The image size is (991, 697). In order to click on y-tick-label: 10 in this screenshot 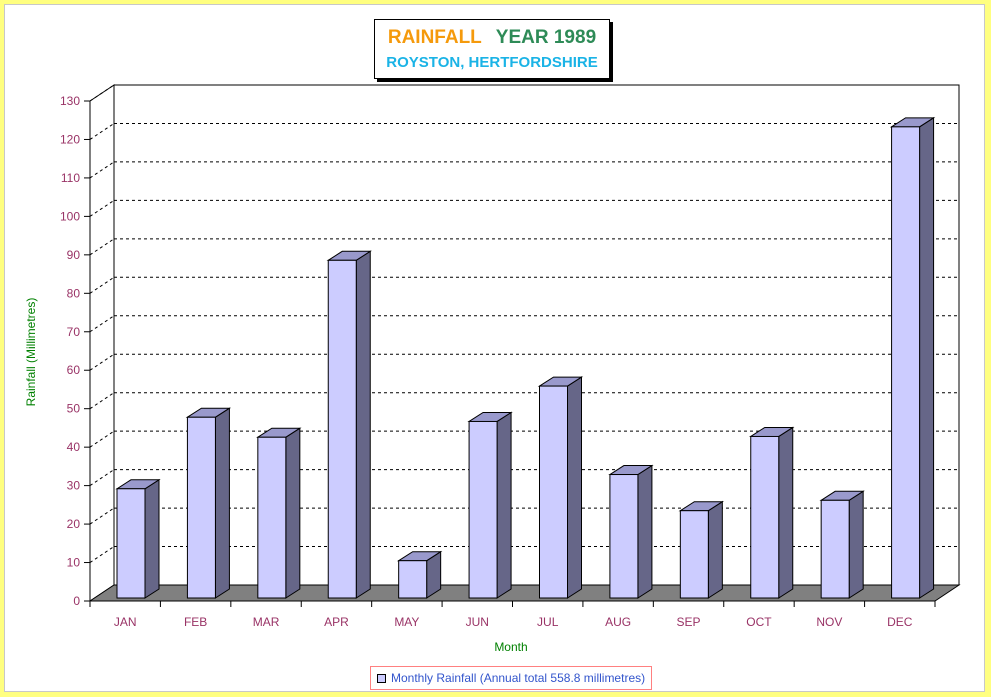, I will do `click(74, 563)`.